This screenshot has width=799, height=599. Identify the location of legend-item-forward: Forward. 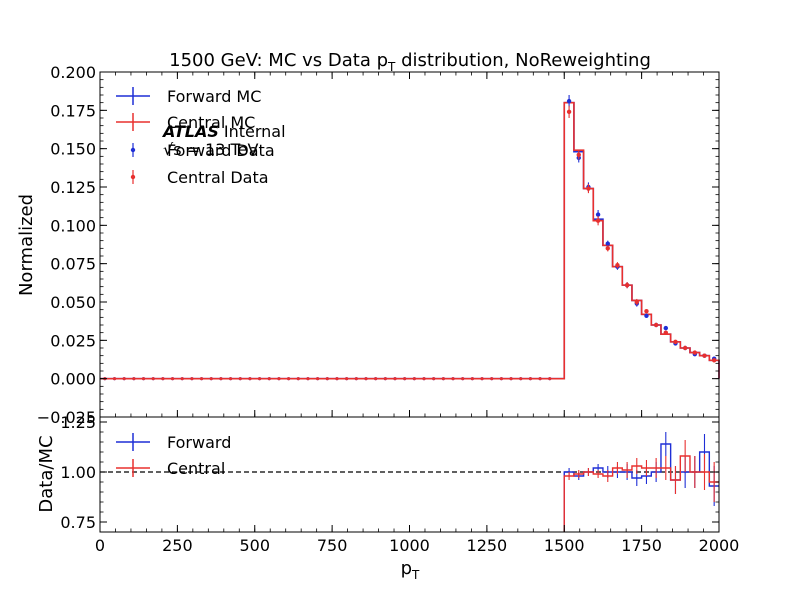
(173, 442).